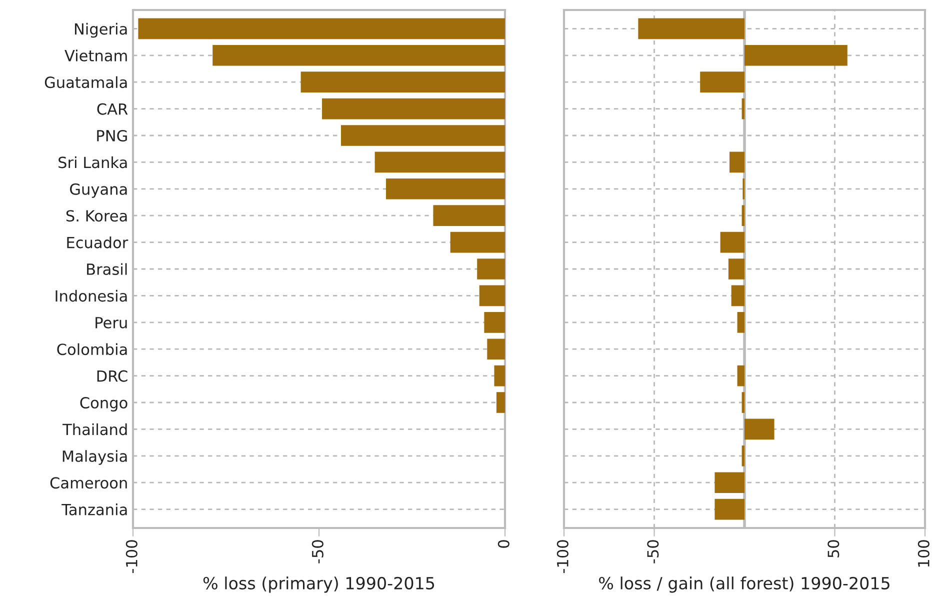  Describe the element at coordinates (112, 376) in the screenshot. I see `y-tick-label: DRC` at that location.